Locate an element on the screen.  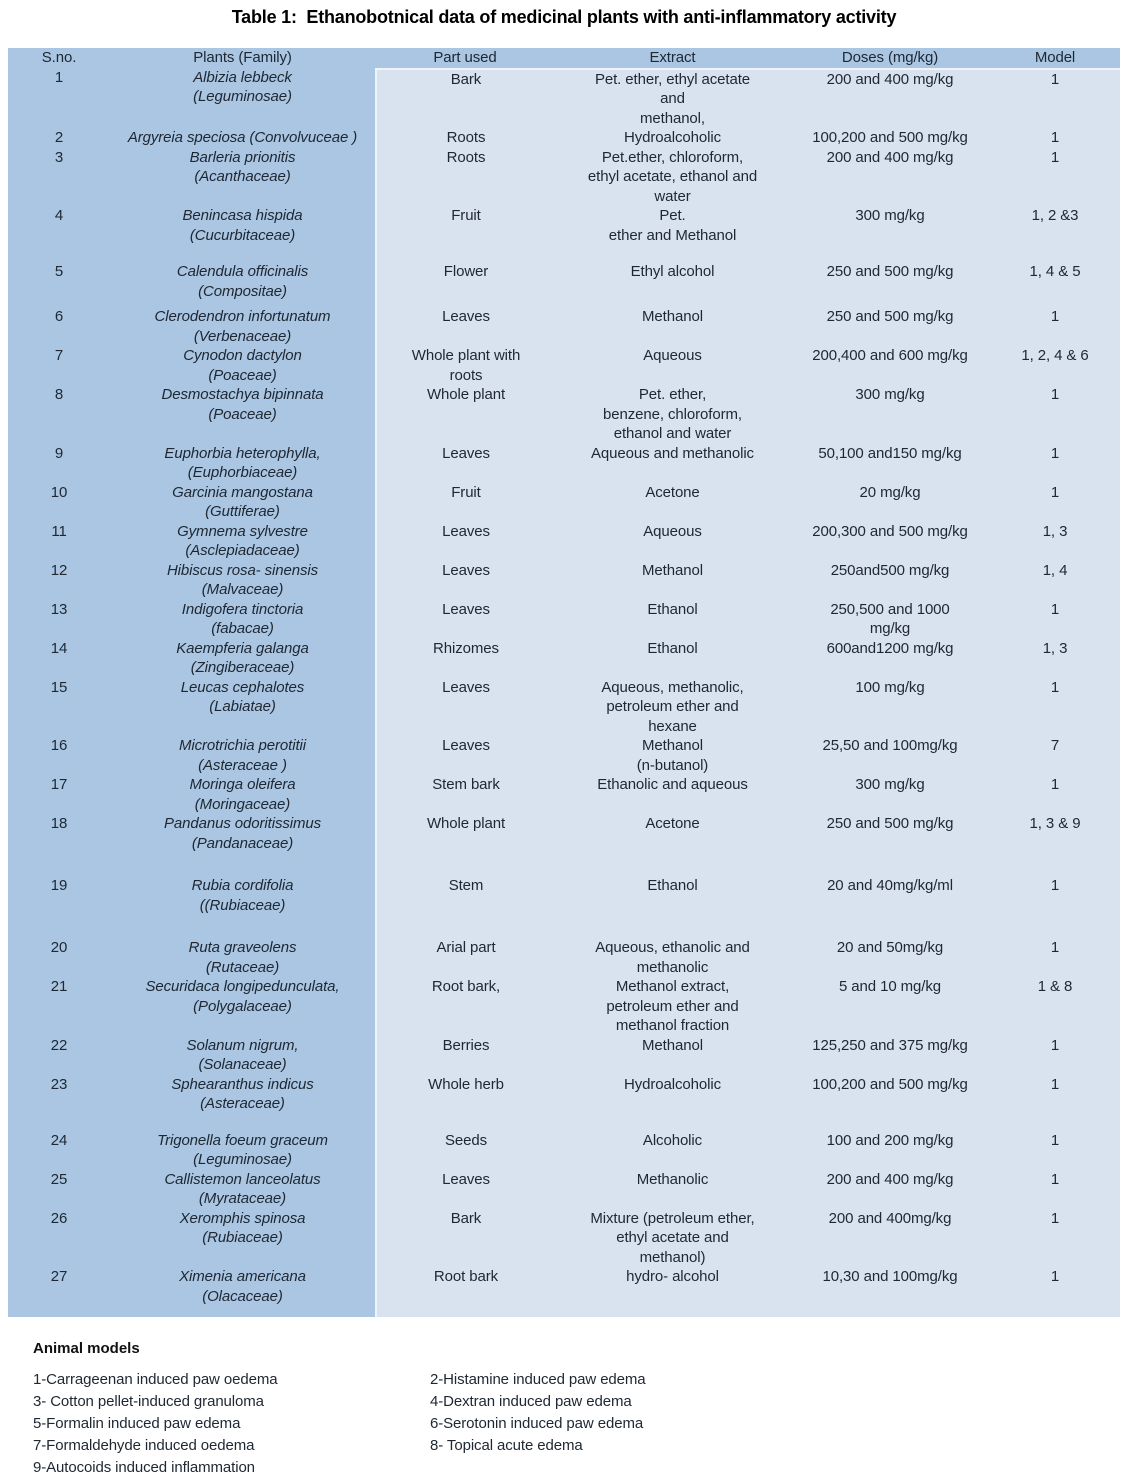
cell-plant: Barleria prionitis (Acanthaceae) is located at coordinates (242, 176).